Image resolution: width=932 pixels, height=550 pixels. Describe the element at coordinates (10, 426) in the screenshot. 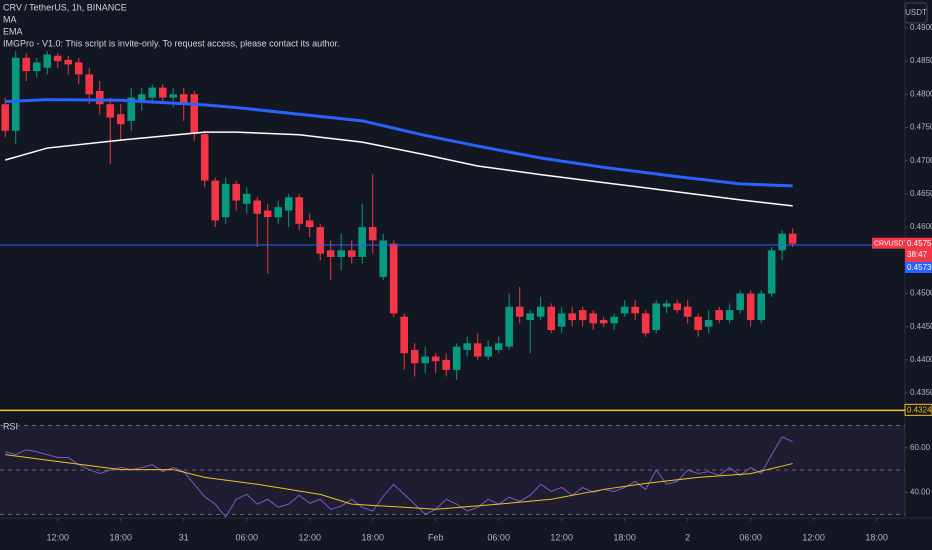

I see `rsi-title: RSI` at that location.